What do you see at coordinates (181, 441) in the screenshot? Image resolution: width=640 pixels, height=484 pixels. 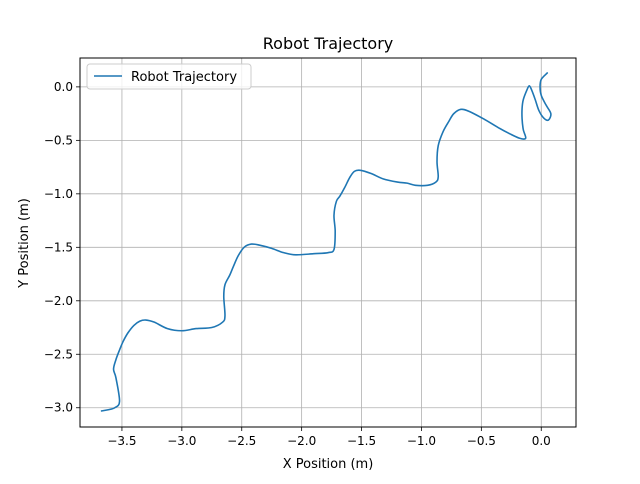 I see `x-tick-label: −3.0` at bounding box center [181, 441].